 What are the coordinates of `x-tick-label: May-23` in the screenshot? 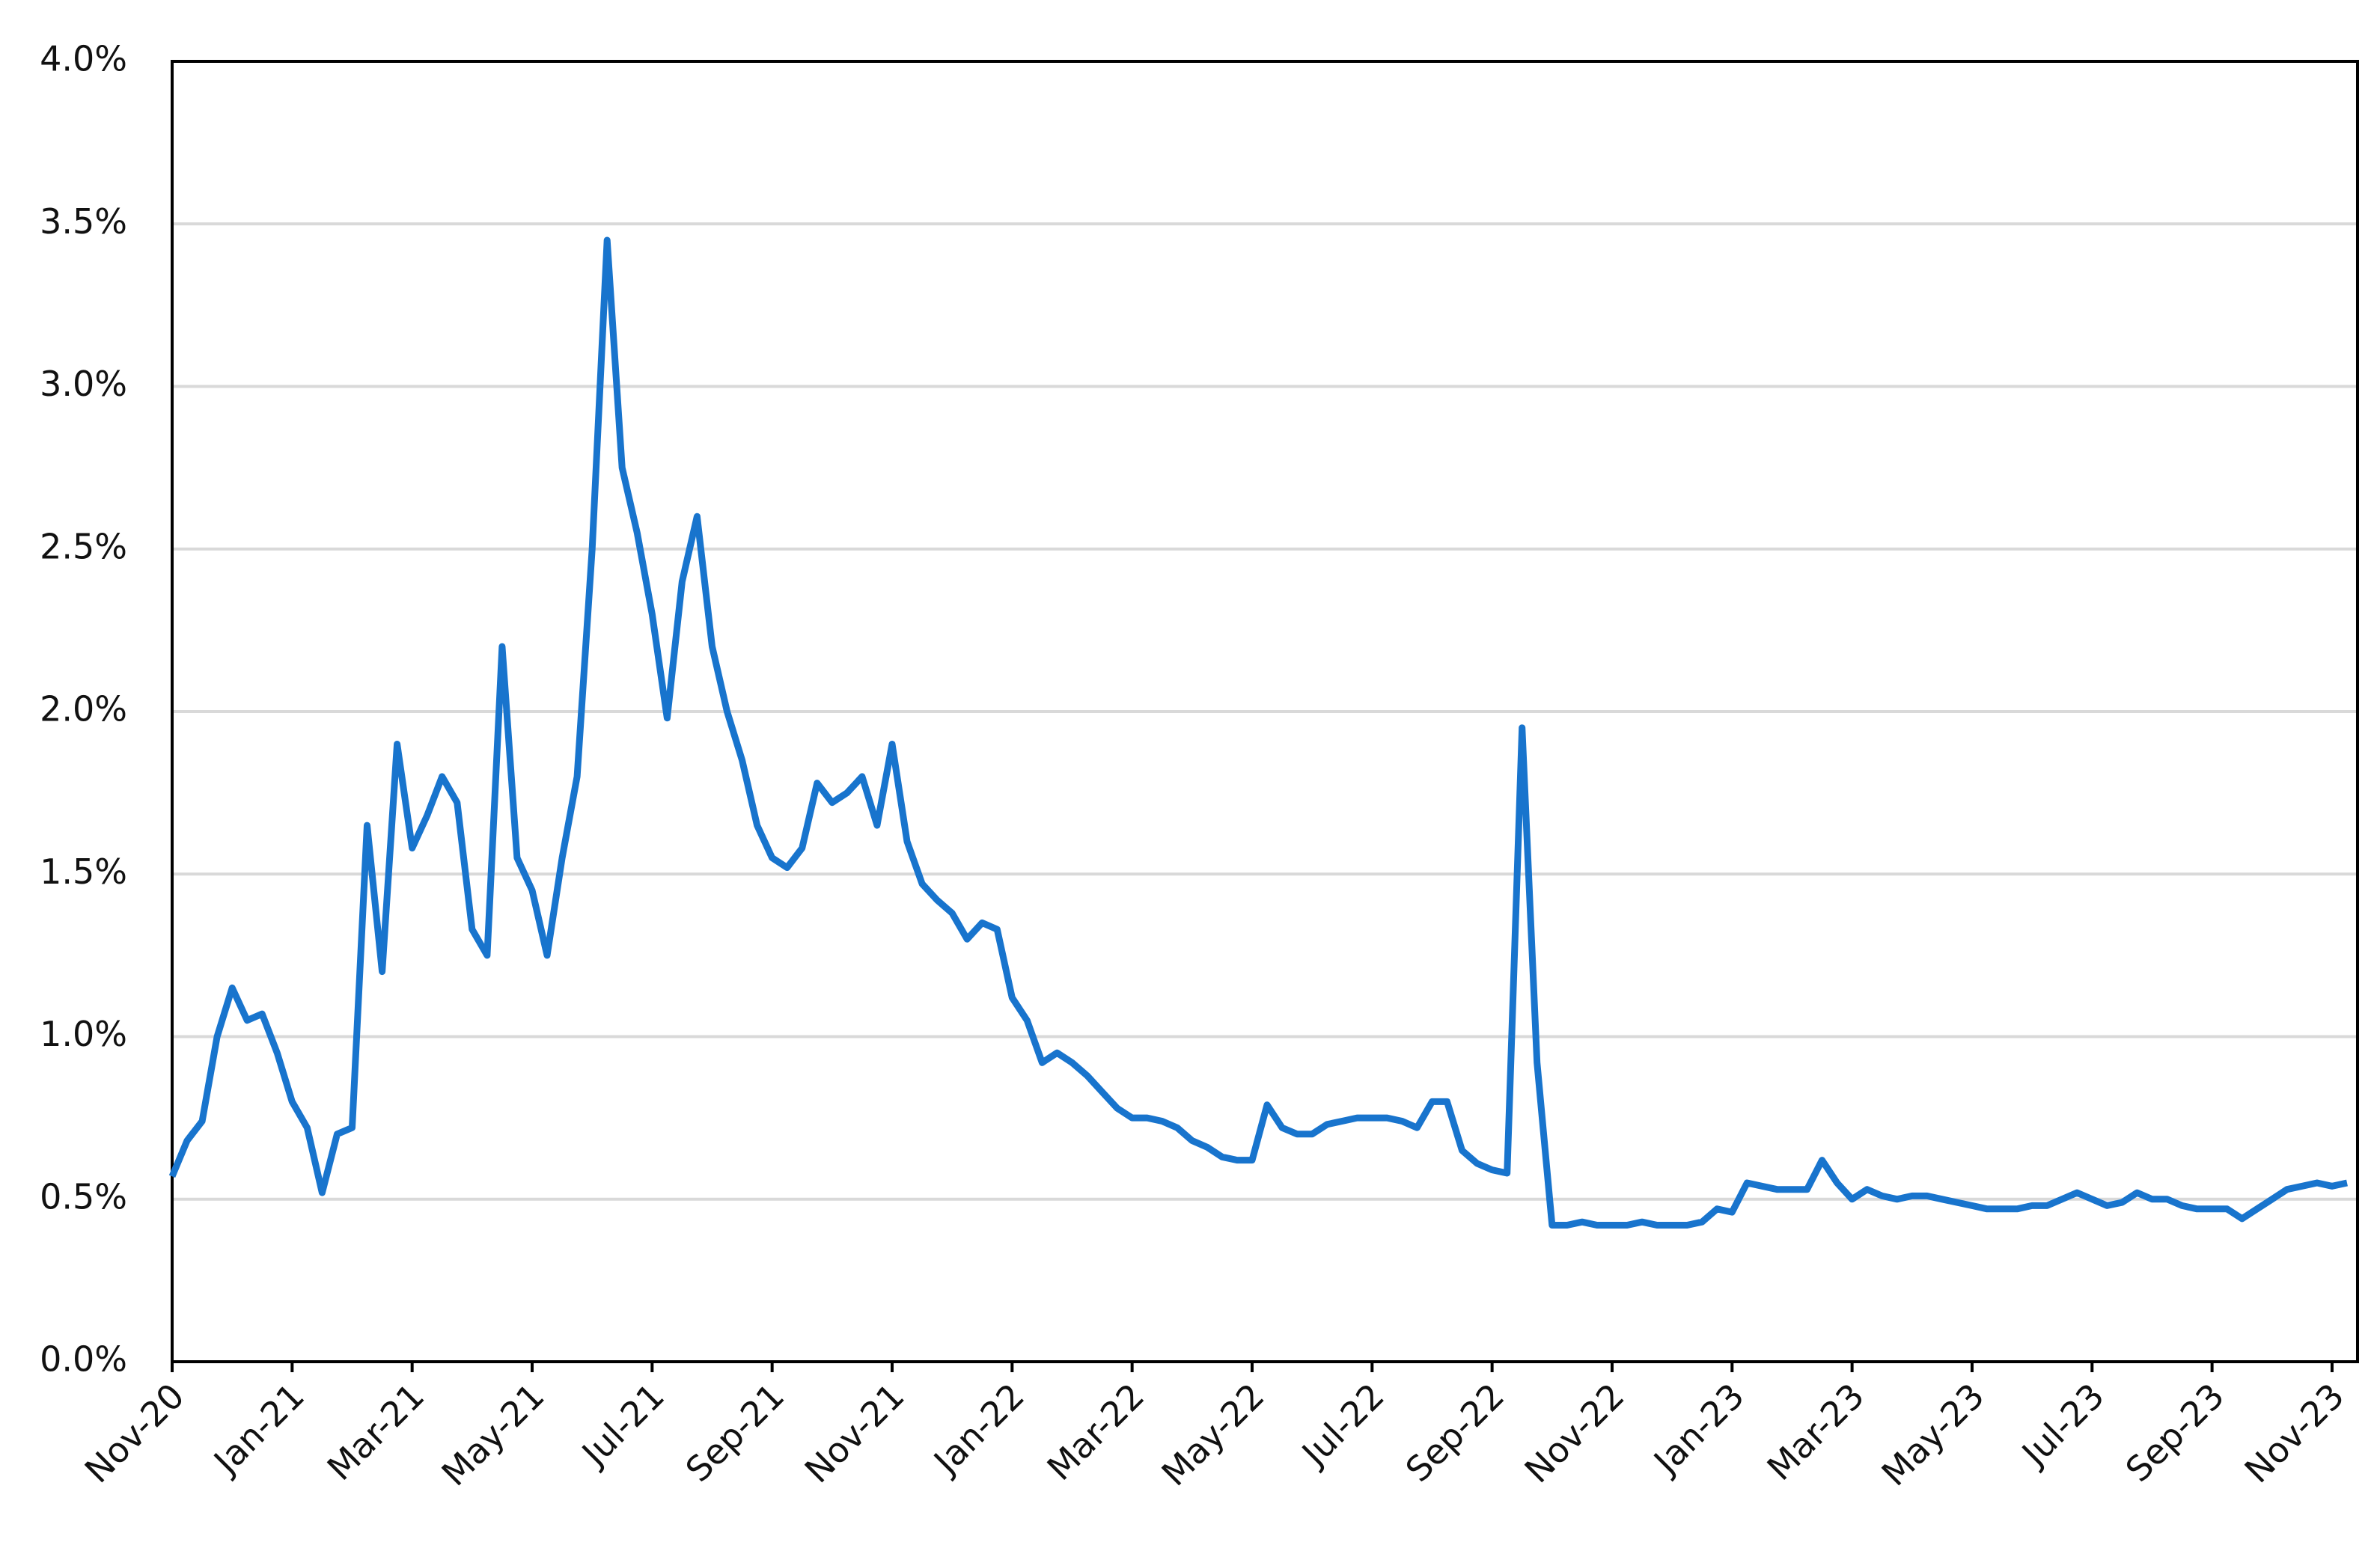 It's located at (1933, 1434).